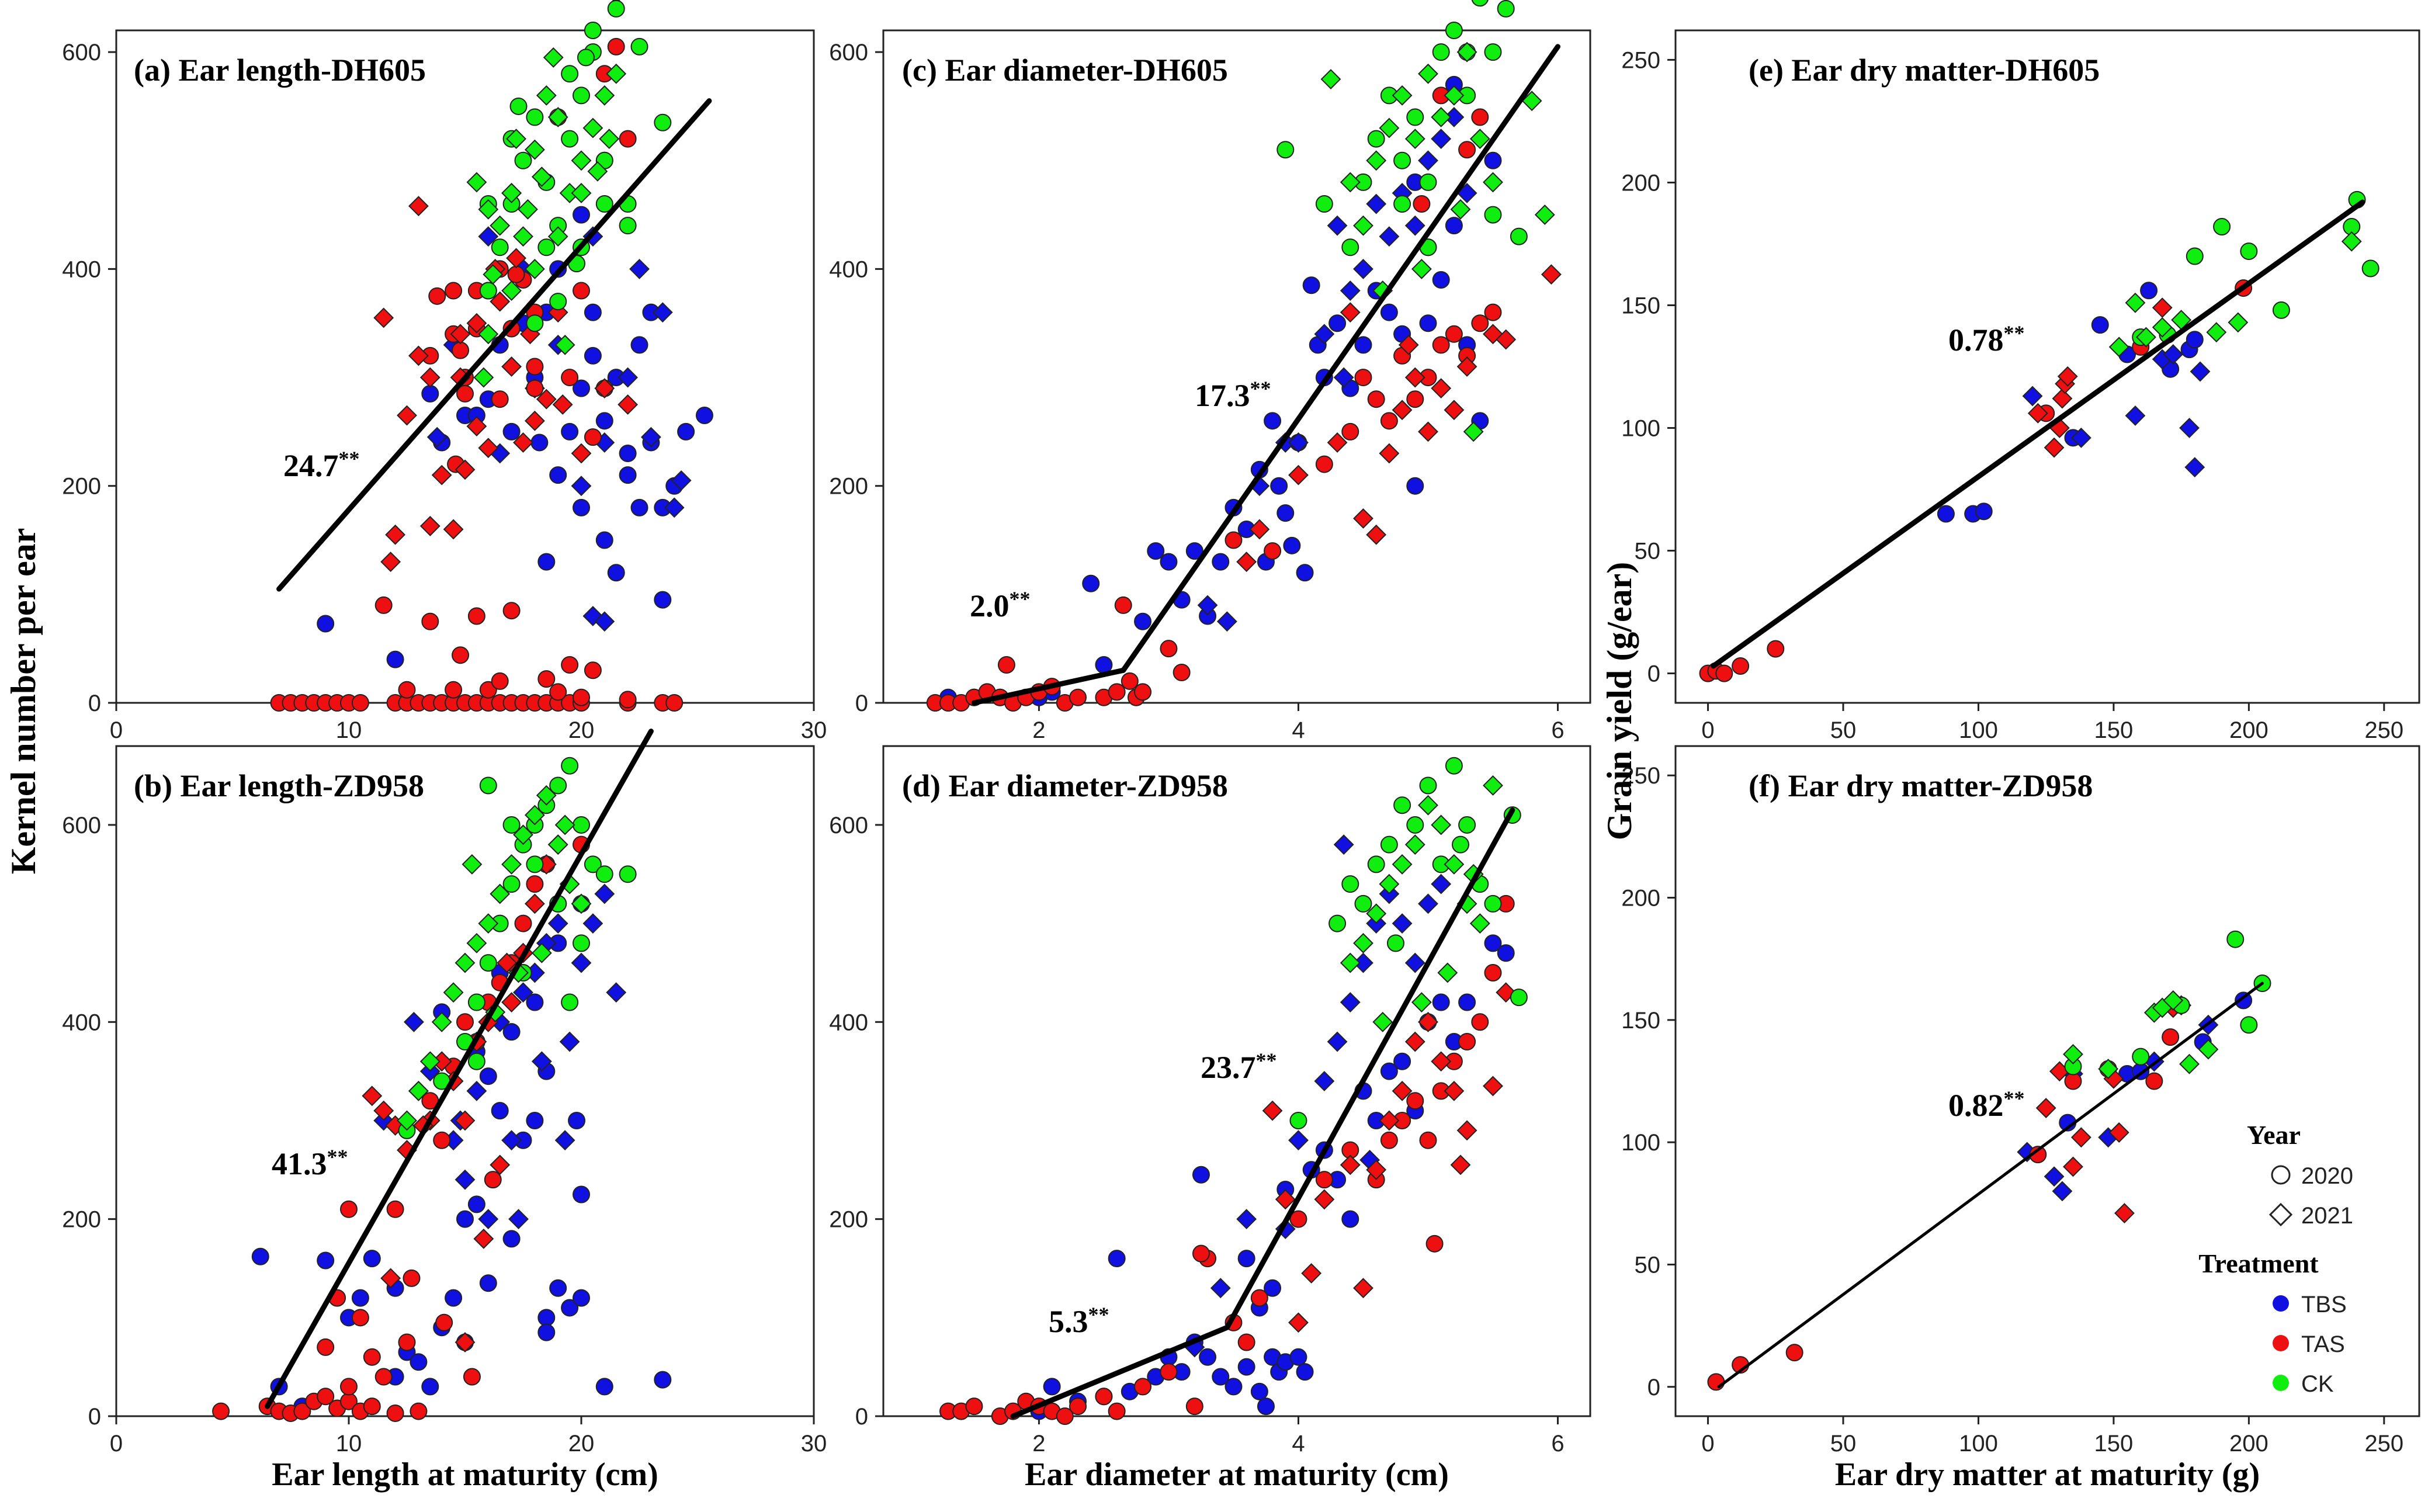  Describe the element at coordinates (1640, 305) in the screenshot. I see `y-tick-label: 150` at that location.